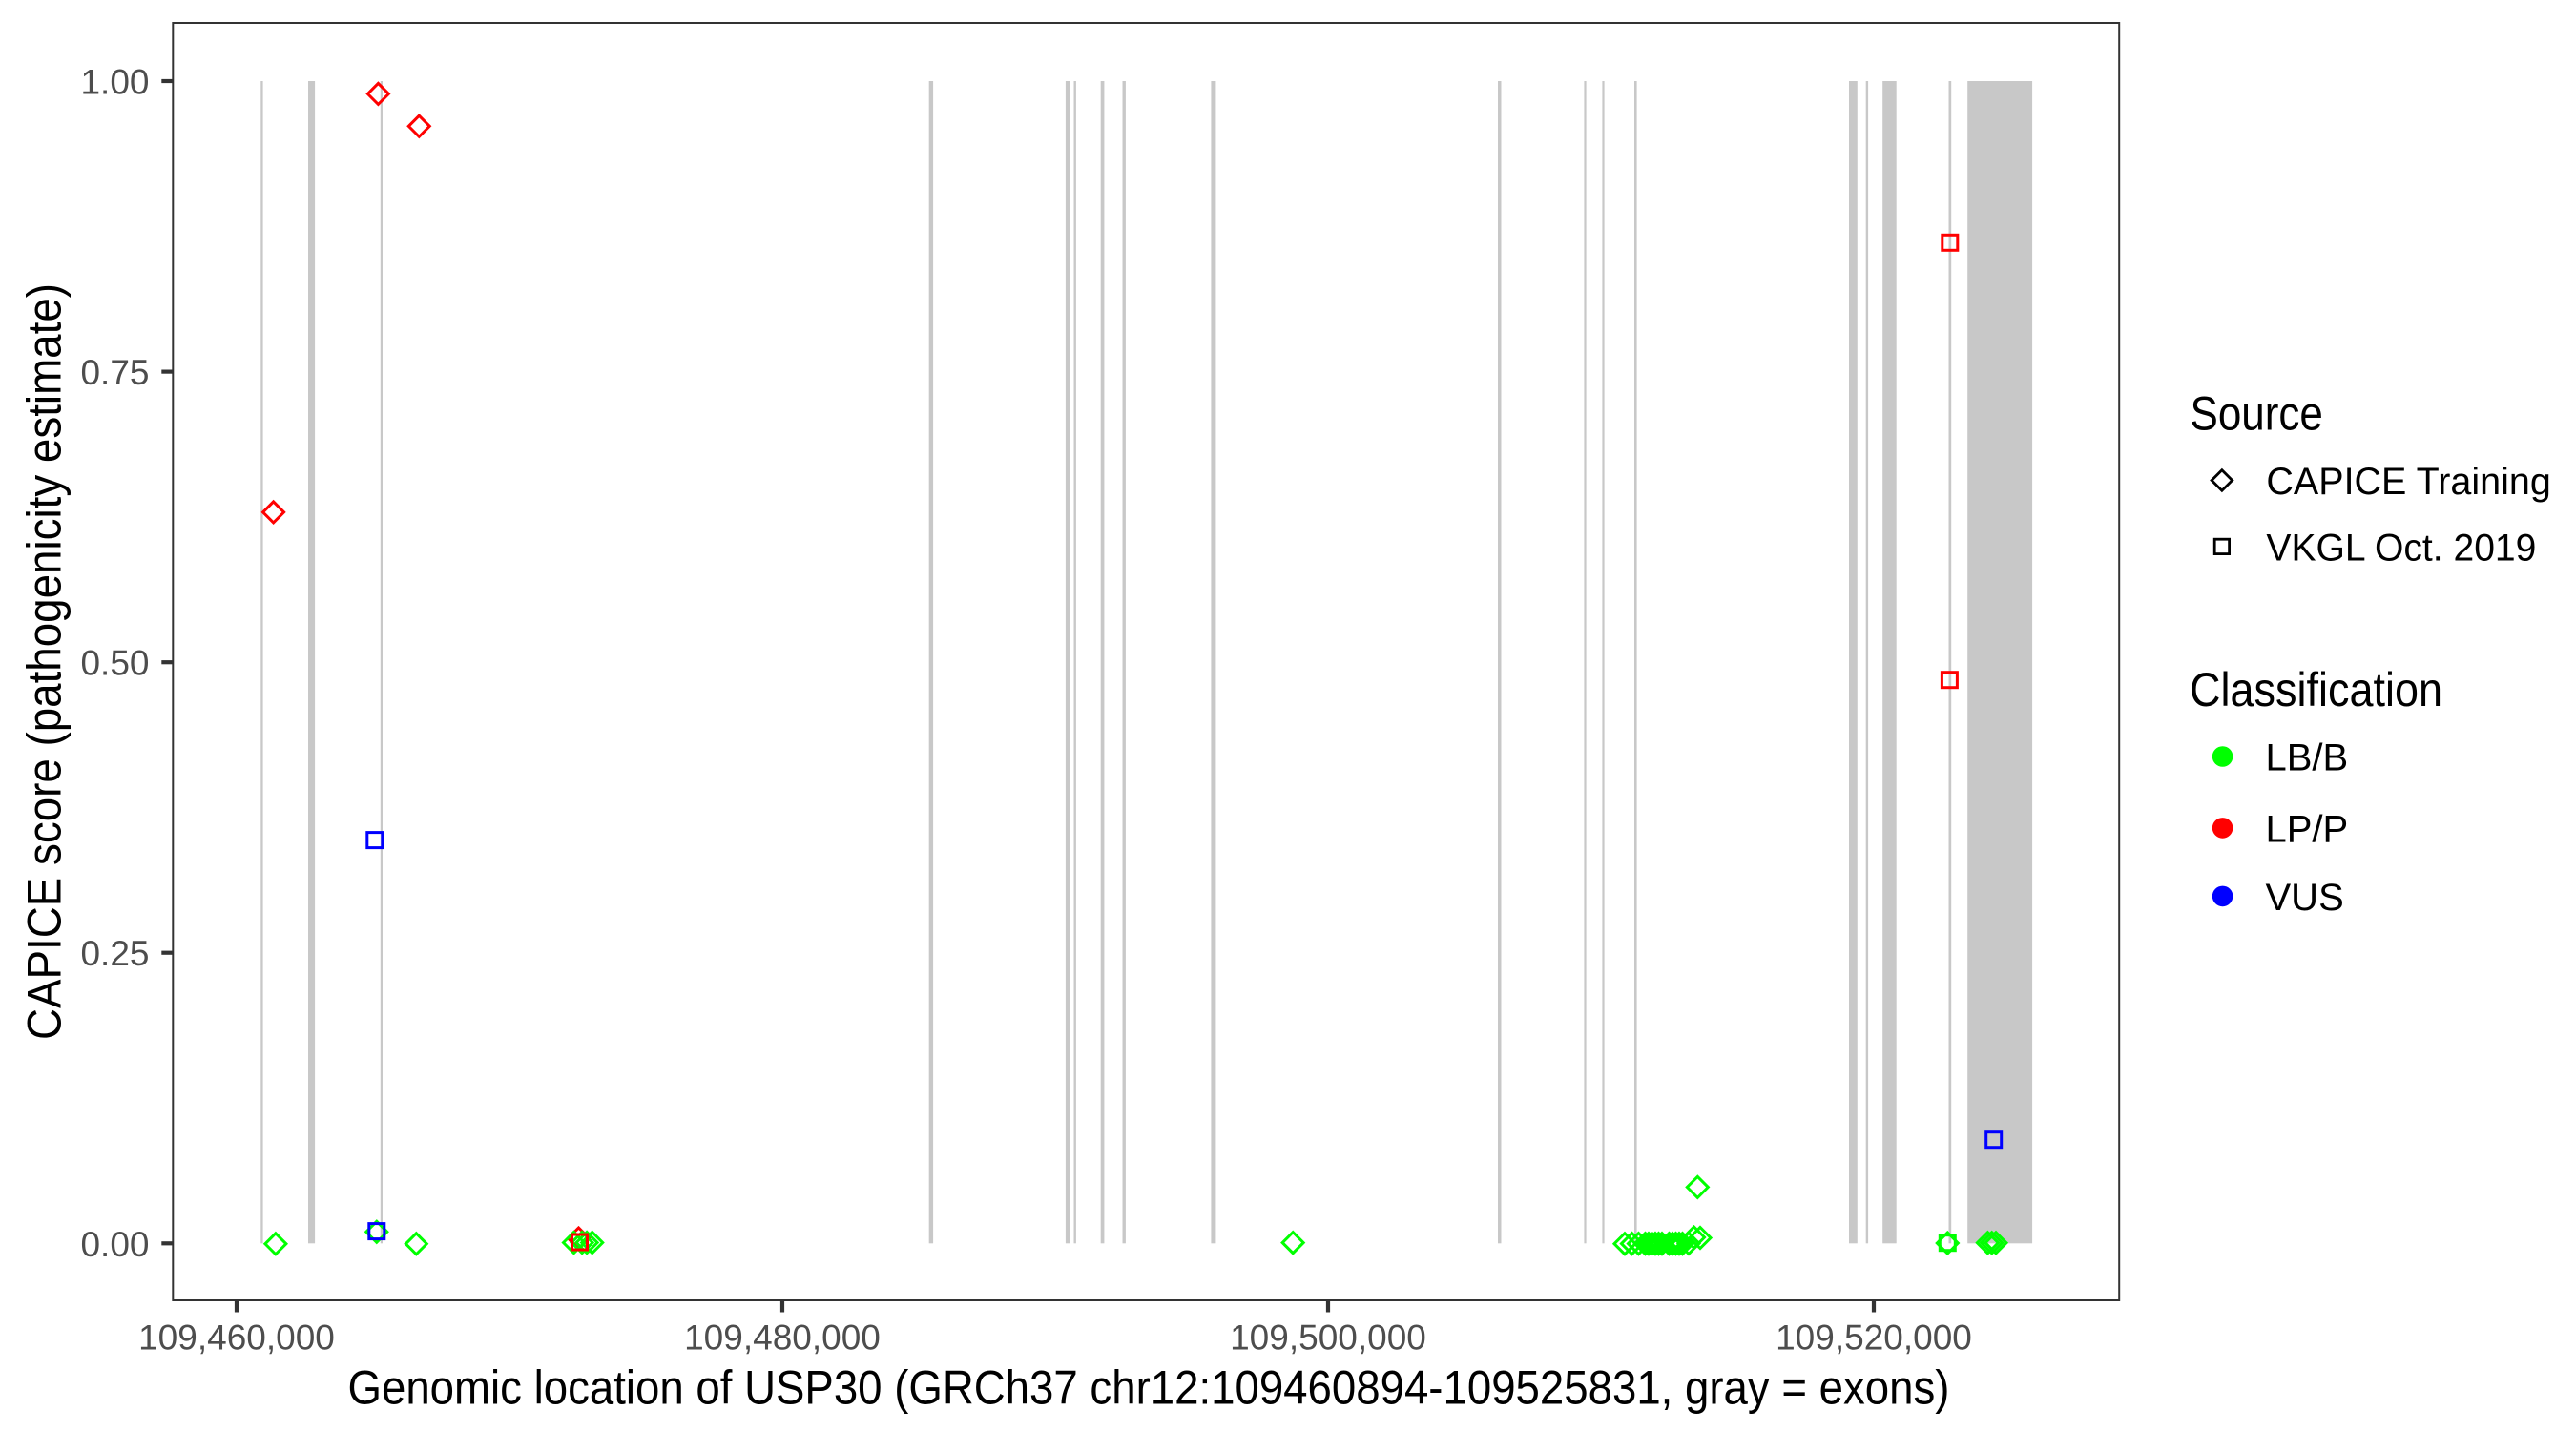 This screenshot has height=1431, width=2576. I want to click on svg-text: VKGL Oct. 2019, so click(2401, 548).